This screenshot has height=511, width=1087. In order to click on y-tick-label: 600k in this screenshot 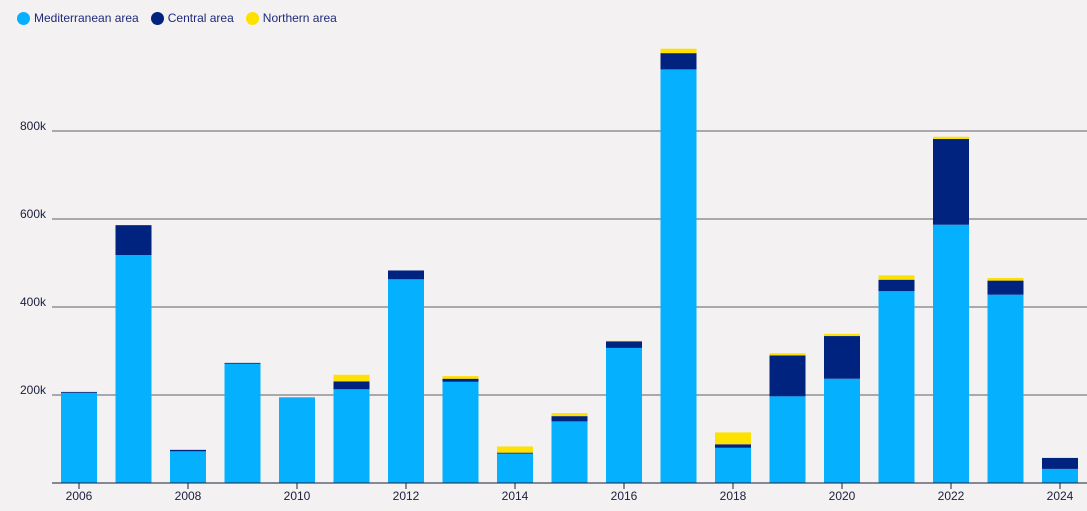, I will do `click(33, 214)`.